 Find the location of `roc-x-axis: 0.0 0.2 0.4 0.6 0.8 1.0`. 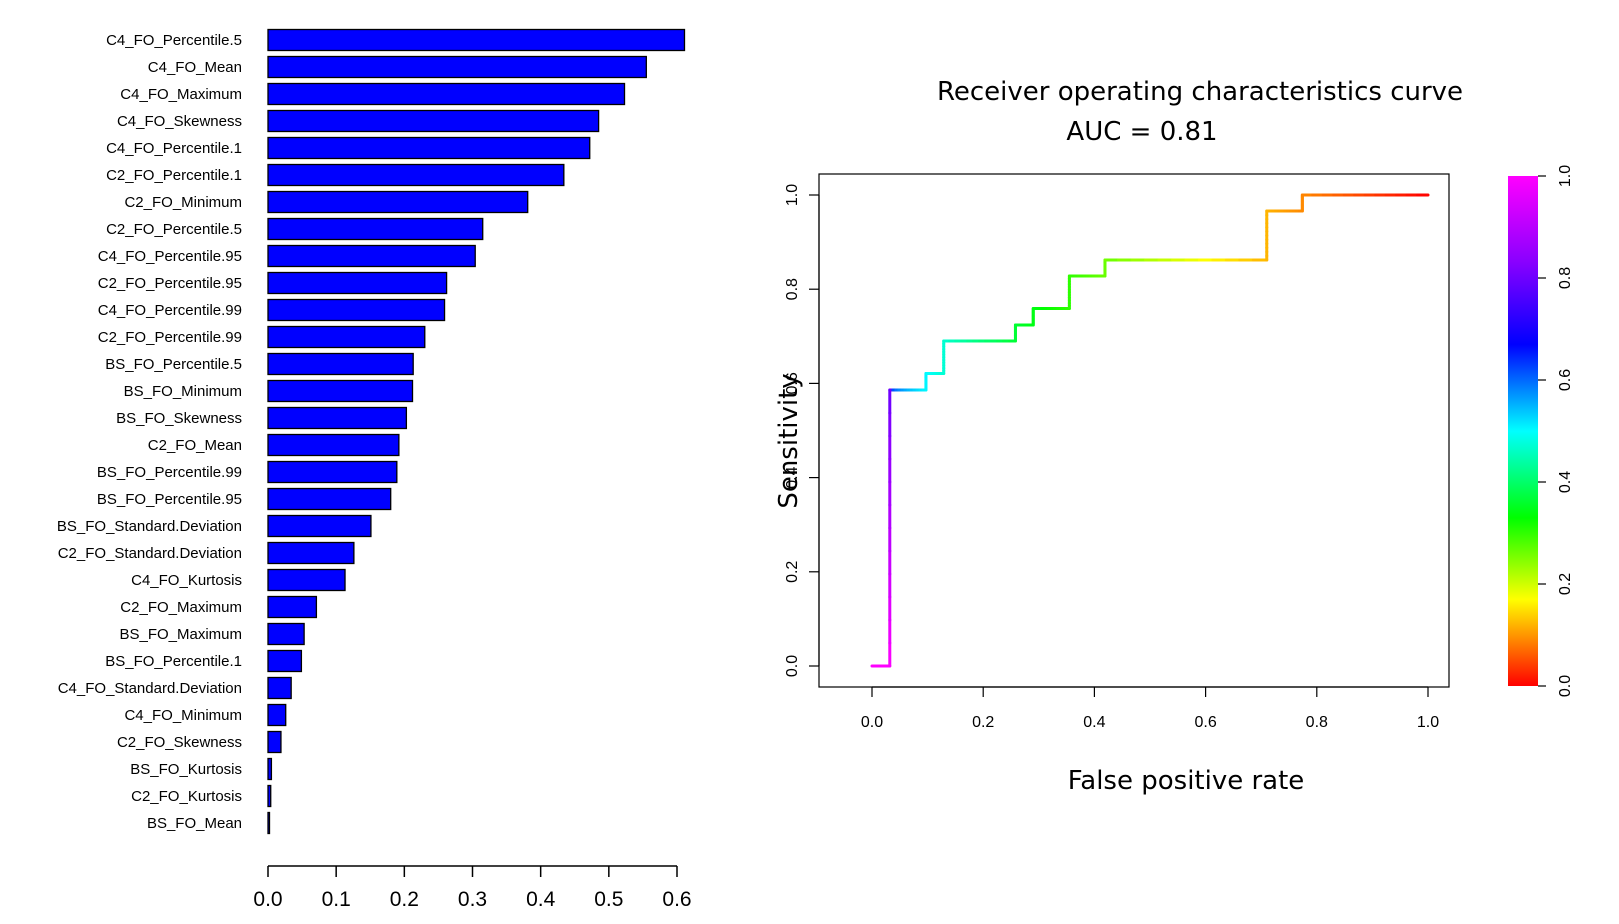

roc-x-axis: 0.0 0.2 0.4 0.6 0.8 1.0 is located at coordinates (1150, 708).